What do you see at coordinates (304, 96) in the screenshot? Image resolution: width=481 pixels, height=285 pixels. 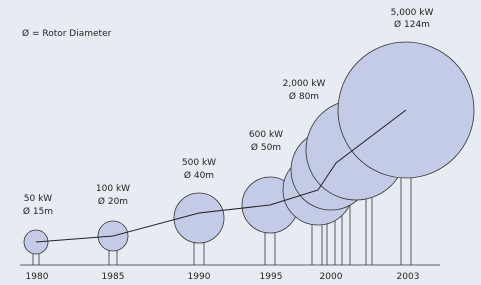 I see `diameter-label: Ø 80m` at bounding box center [304, 96].